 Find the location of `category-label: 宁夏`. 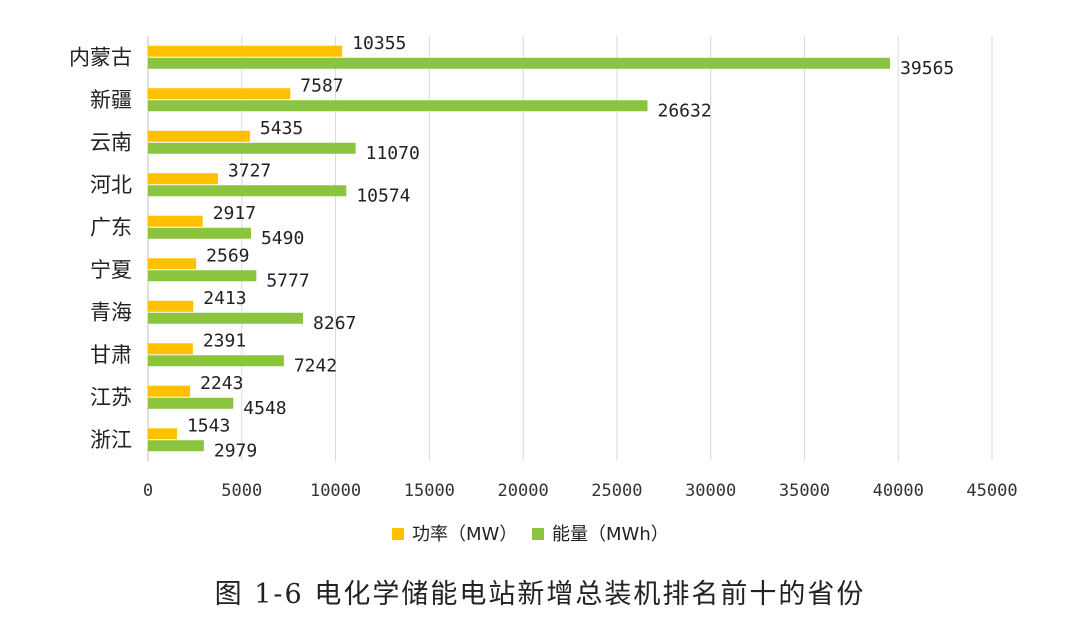

category-label: 宁夏 is located at coordinates (111, 270).